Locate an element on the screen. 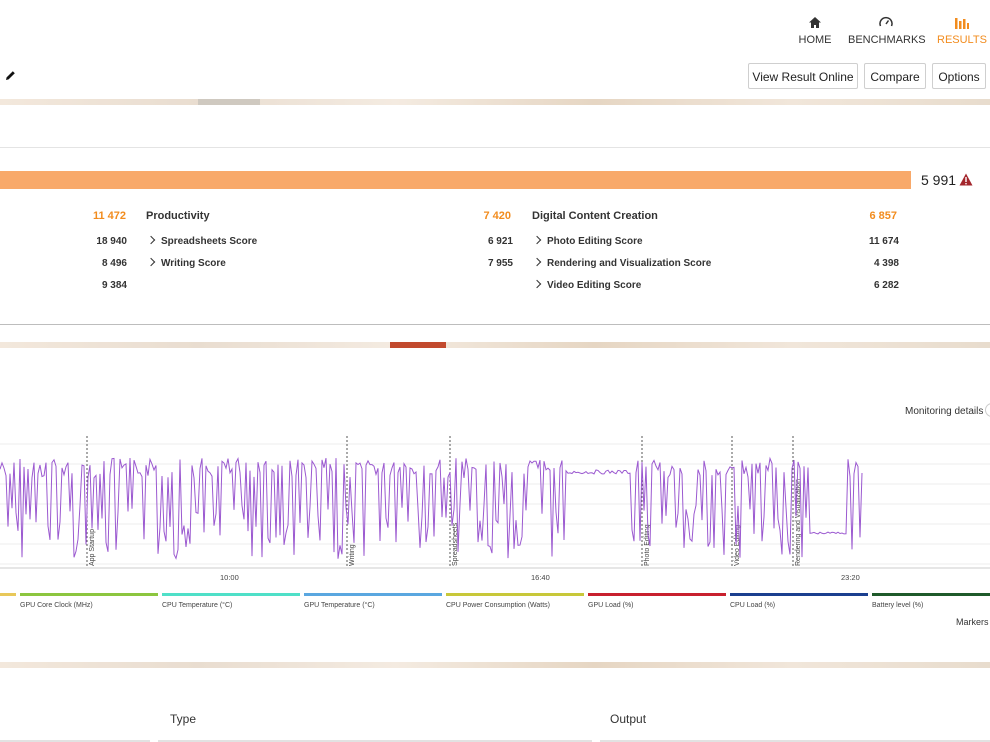  rendering-score-row: Rendering and Visualization Score is located at coordinates (622, 263).